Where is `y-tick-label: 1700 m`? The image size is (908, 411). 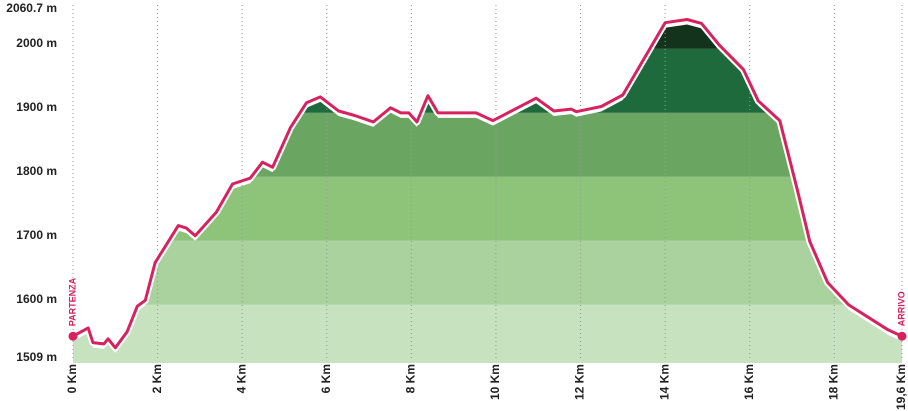
y-tick-label: 1700 m is located at coordinates (36, 235).